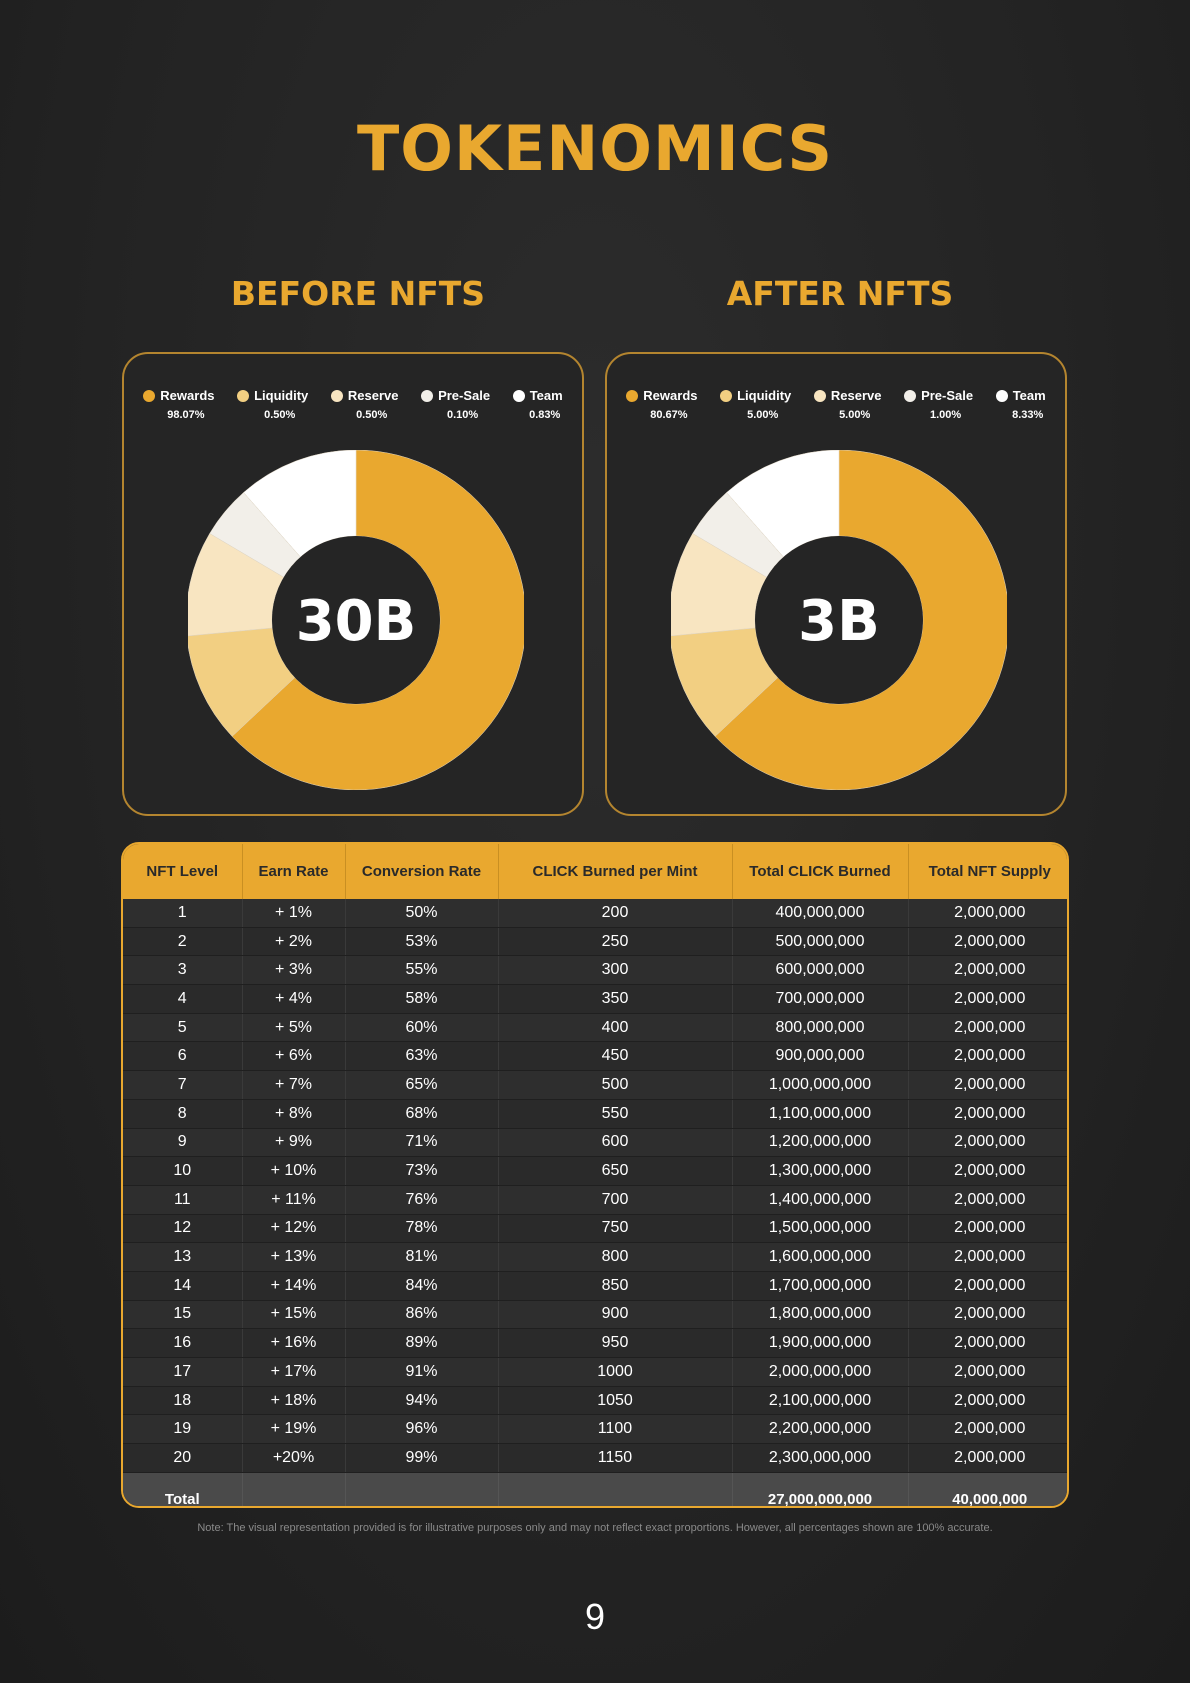 This screenshot has width=1190, height=1683. Describe the element at coordinates (1028, 415) in the screenshot. I see `legend-percentage: 8.33%` at that location.